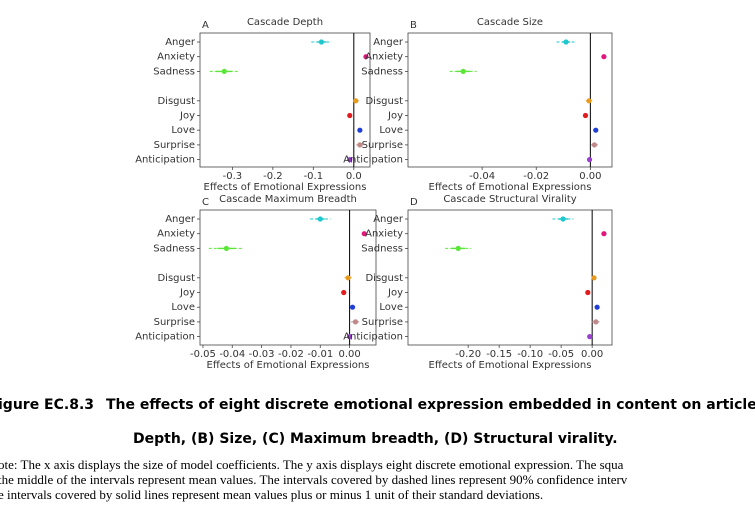 The image size is (755, 519). What do you see at coordinates (468, 354) in the screenshot?
I see `x-tick-label: -0.20` at bounding box center [468, 354].